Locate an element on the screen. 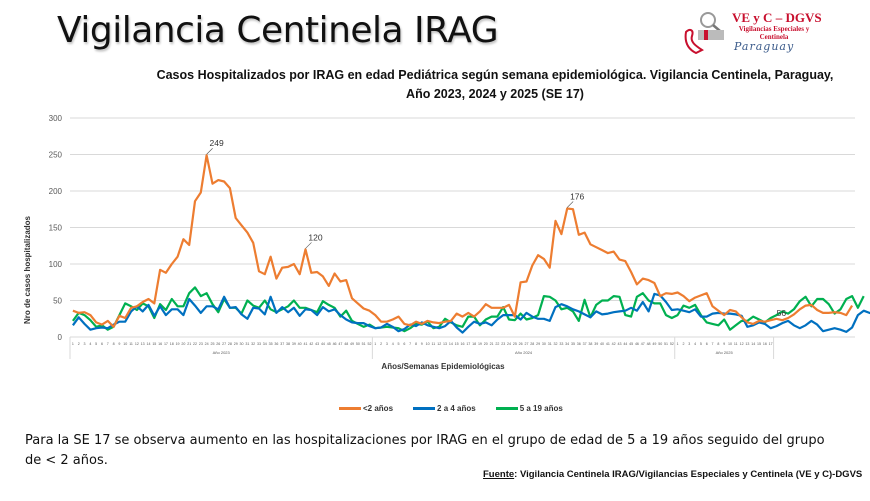 The width and height of the screenshot is (870, 501). data-label: 56 is located at coordinates (782, 313).